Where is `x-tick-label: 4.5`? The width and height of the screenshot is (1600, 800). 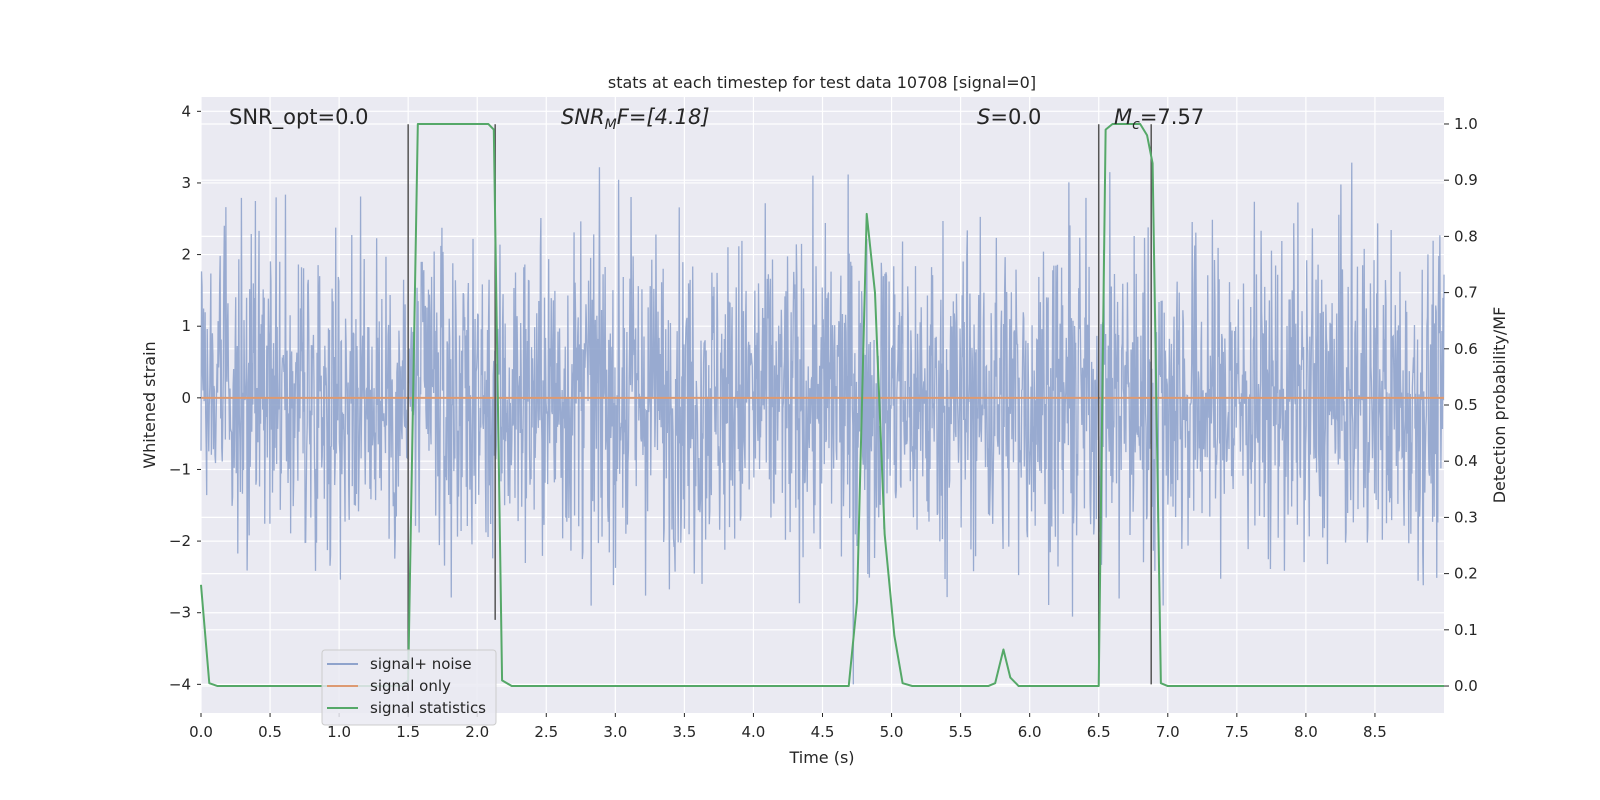
x-tick-label: 4.5 is located at coordinates (823, 732).